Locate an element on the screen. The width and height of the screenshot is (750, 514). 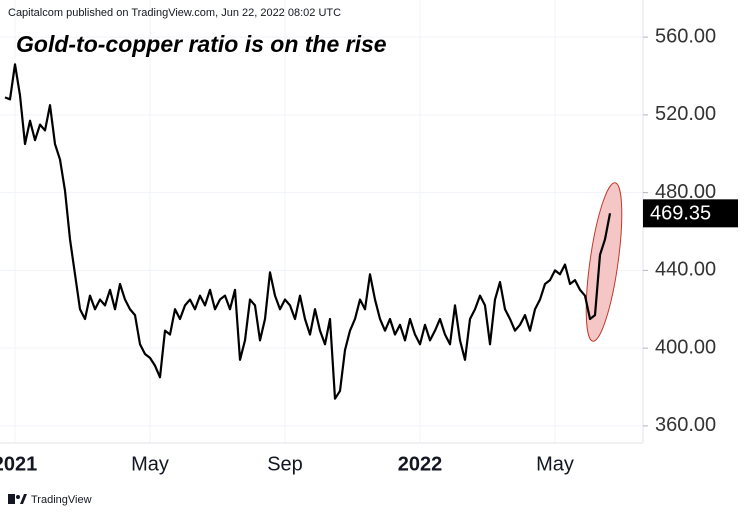
last-price-label: 469.35 is located at coordinates (680, 214).